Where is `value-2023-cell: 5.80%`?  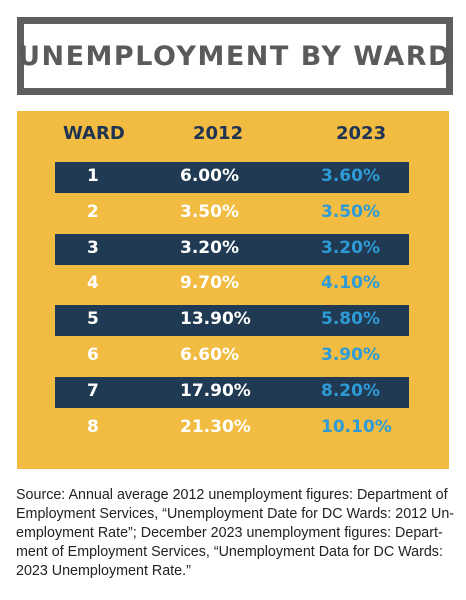
value-2023-cell: 5.80% is located at coordinates (350, 319).